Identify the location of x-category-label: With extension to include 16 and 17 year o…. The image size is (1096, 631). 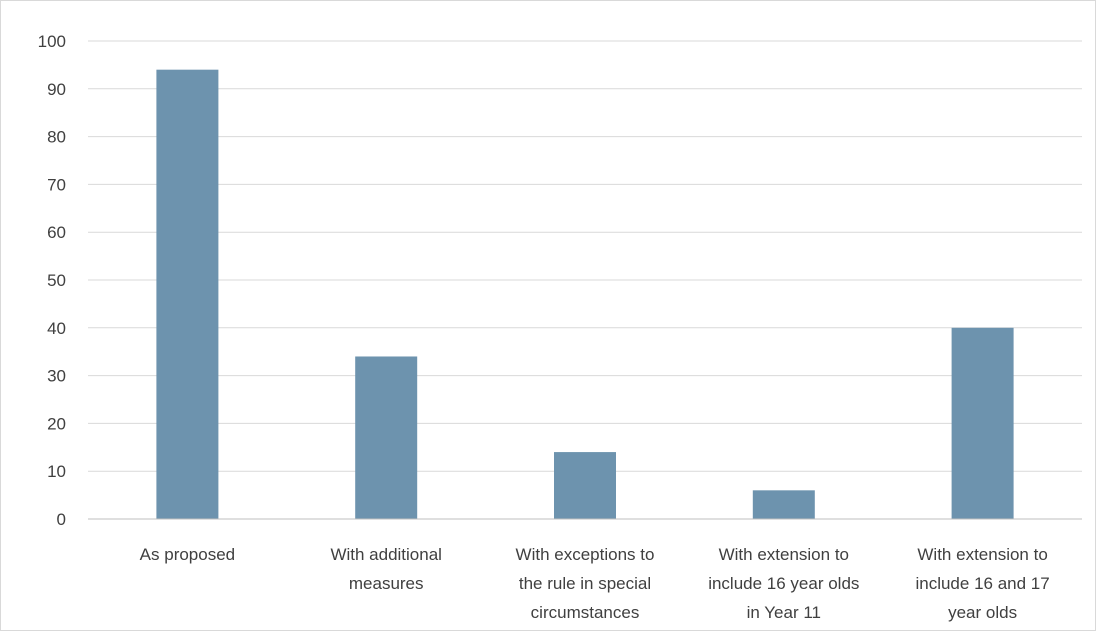
(982, 583).